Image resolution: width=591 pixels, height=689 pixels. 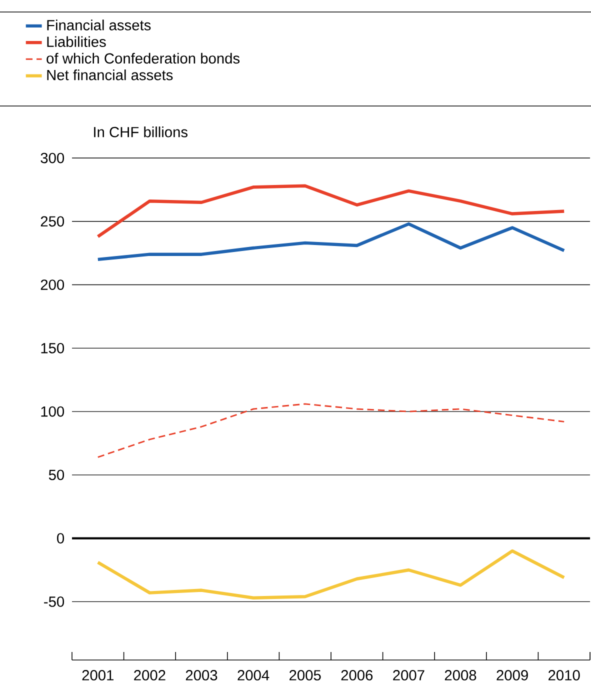 I want to click on legend-label: of which Confederation bonds, so click(x=143, y=58).